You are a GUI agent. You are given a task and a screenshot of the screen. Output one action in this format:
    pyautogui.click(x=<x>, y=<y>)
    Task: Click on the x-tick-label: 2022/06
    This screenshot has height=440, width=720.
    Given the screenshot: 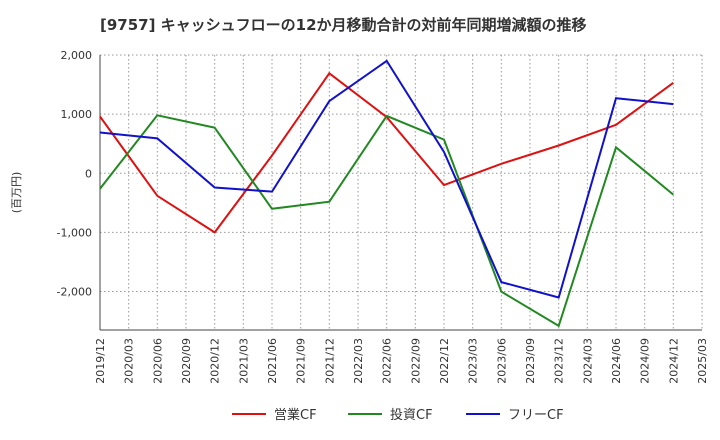 What is the action you would take?
    pyautogui.click(x=387, y=361)
    